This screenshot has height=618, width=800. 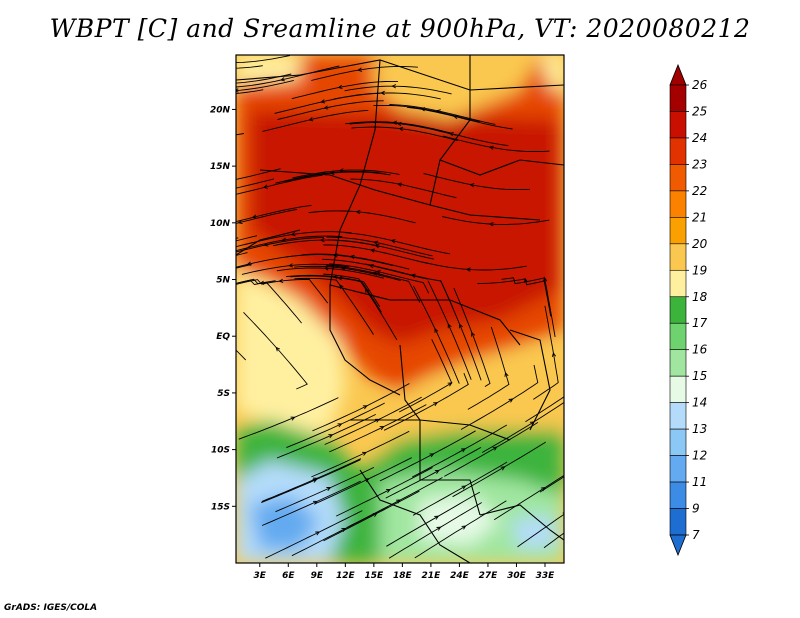 What do you see at coordinates (700, 85) in the screenshot?
I see `colorbar-label: 26` at bounding box center [700, 85].